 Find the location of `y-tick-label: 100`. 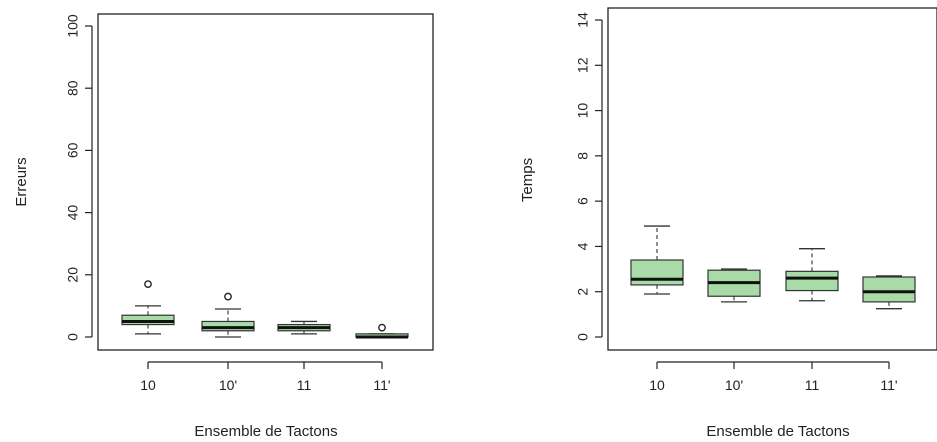

y-tick-label: 100 is located at coordinates (73, 26).